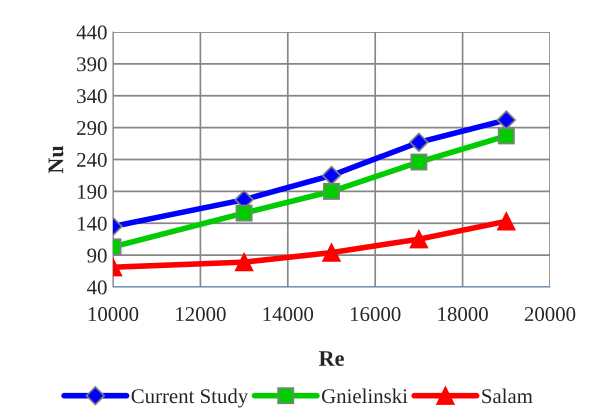  I want to click on x-tick-label: 10000, so click(113, 314).